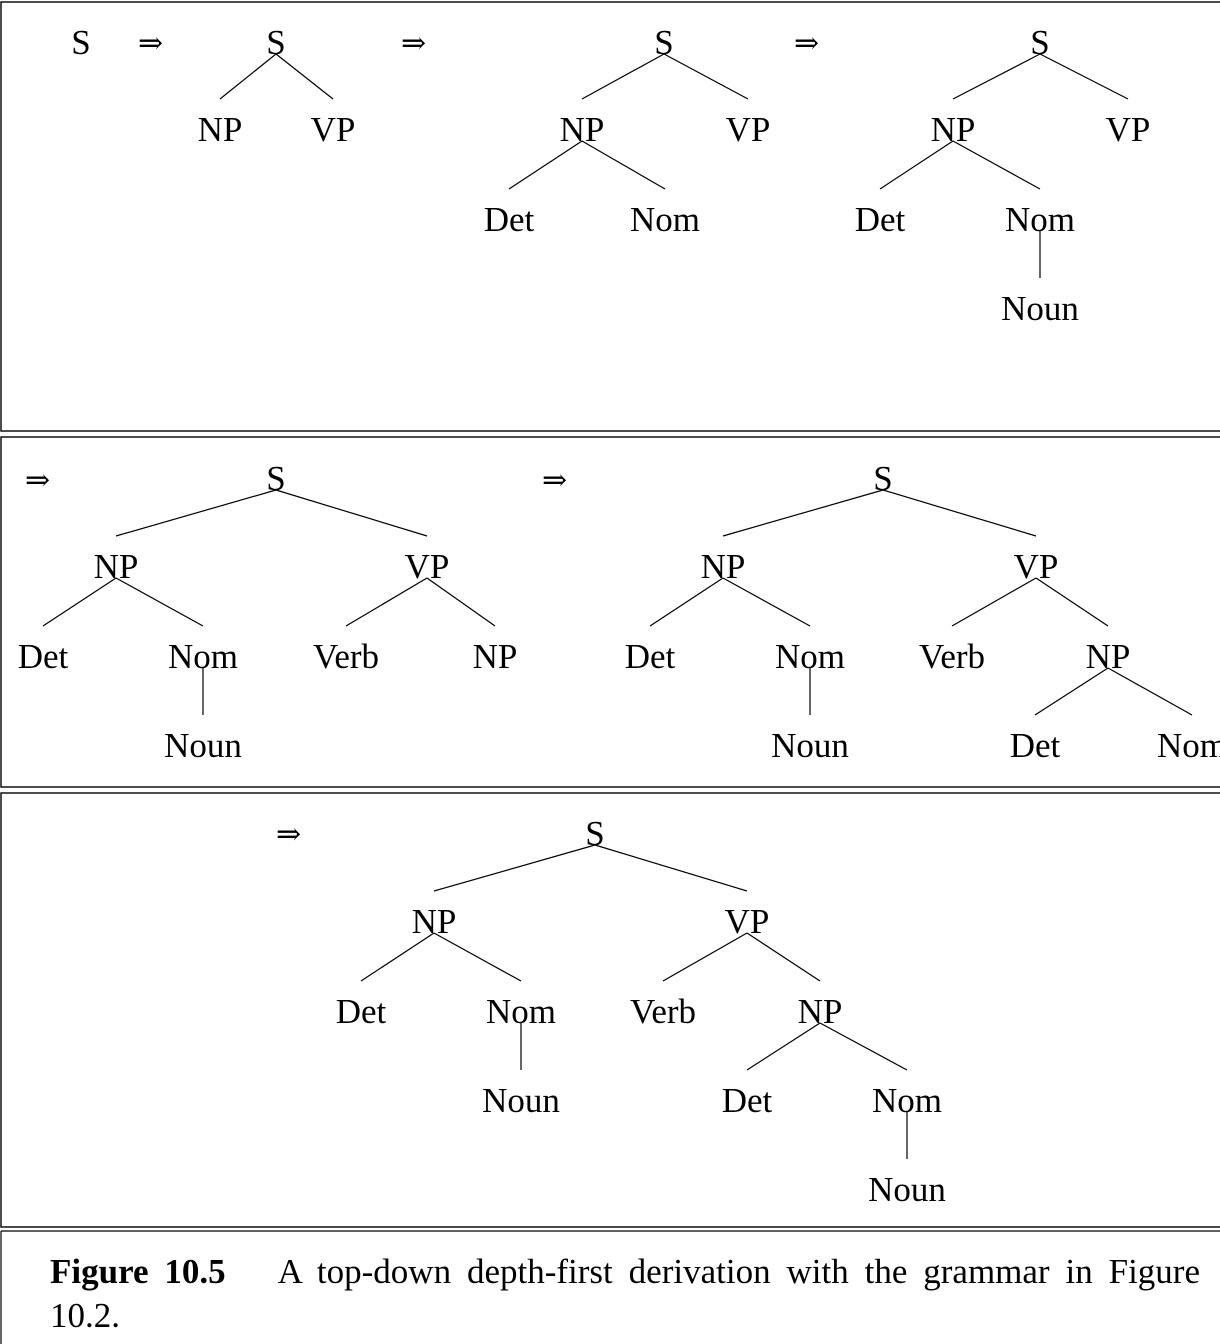 This screenshot has width=1220, height=1344. I want to click on p1-step4-node-det: Det, so click(880, 219).